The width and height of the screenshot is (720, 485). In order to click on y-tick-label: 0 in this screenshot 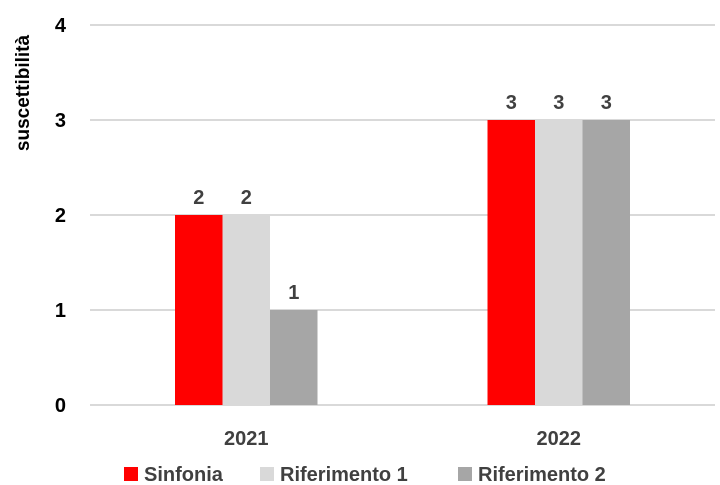, I will do `click(60, 406)`.